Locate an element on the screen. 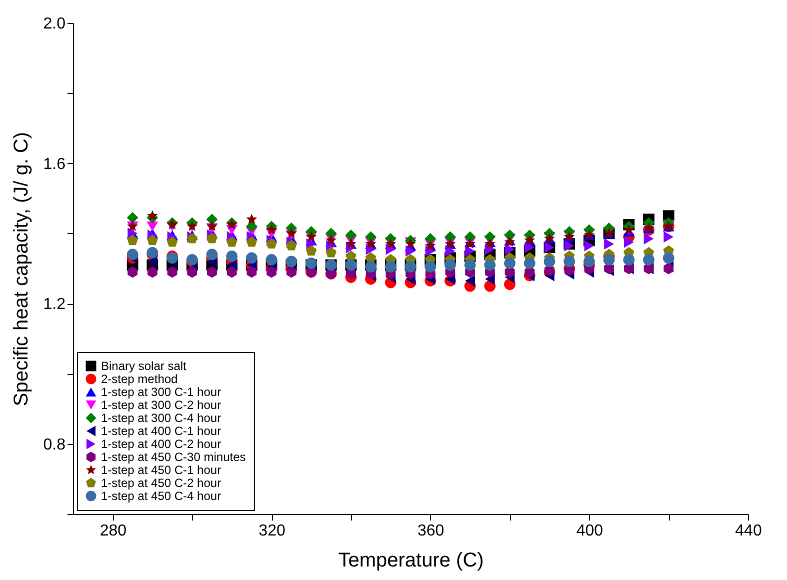 Image resolution: width=787 pixels, height=580 pixels. y-tick-label: 1.6 is located at coordinates (54, 164).